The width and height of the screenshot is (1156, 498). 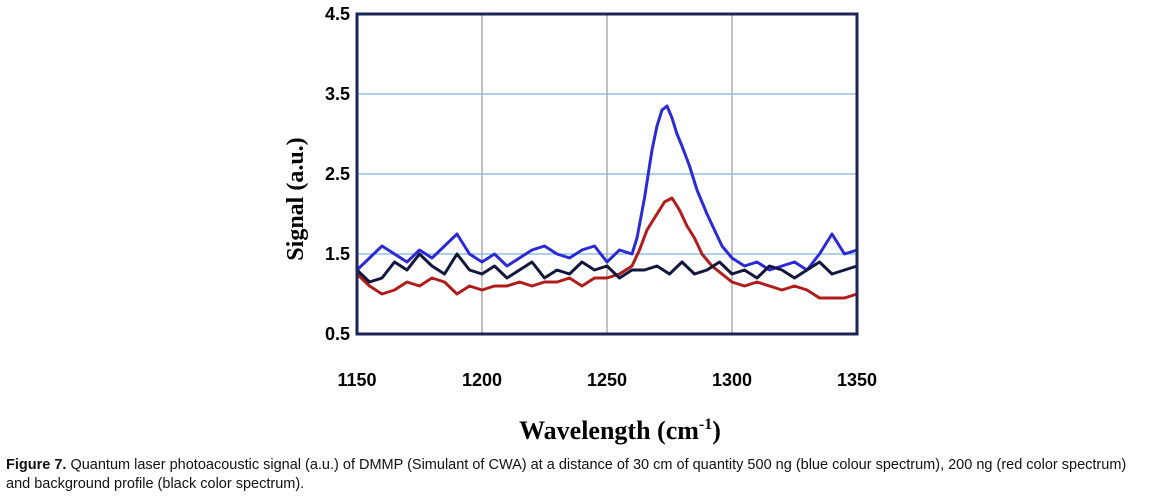 I want to click on y-axis-label: Signal (a.u.), so click(x=296, y=198).